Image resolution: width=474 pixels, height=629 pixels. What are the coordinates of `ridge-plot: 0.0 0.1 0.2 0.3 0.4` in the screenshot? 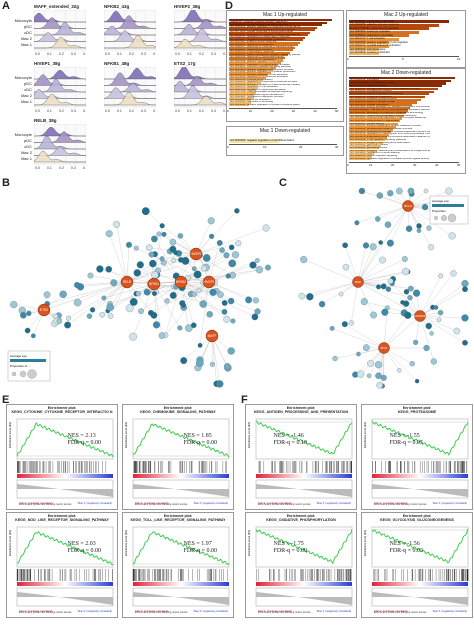 It's located at (60, 147).